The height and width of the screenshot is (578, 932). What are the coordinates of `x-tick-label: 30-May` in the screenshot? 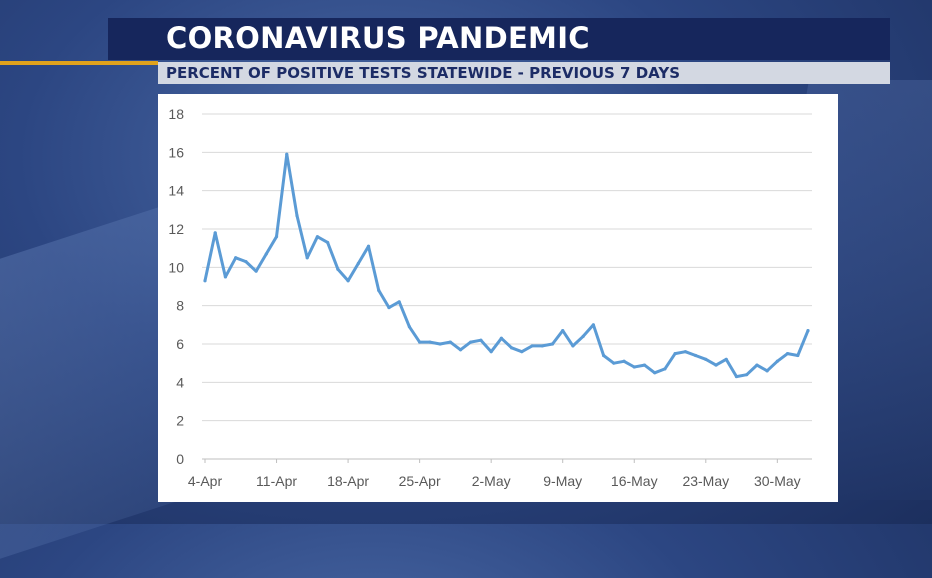 It's located at (777, 481).